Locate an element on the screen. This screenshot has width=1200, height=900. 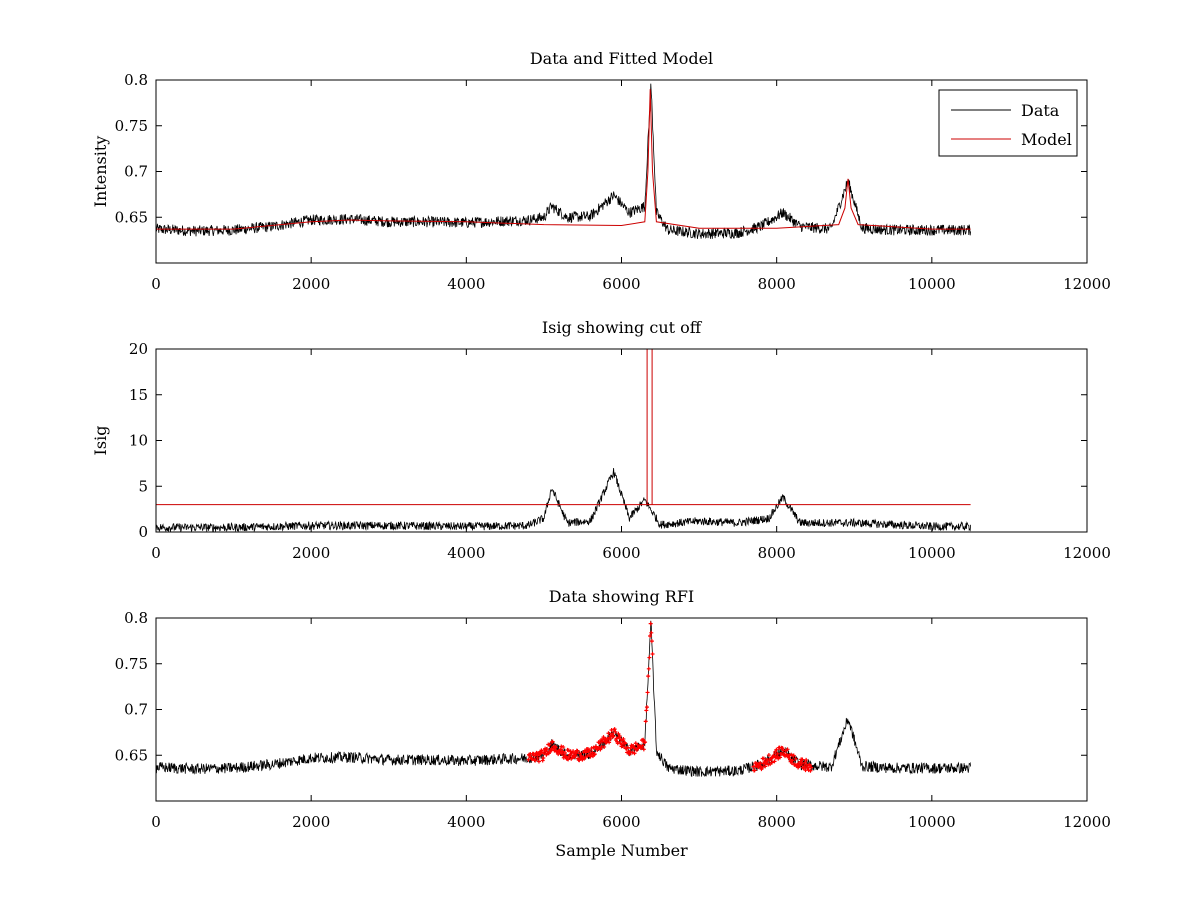
rfi-markers is located at coordinates (670, 697).